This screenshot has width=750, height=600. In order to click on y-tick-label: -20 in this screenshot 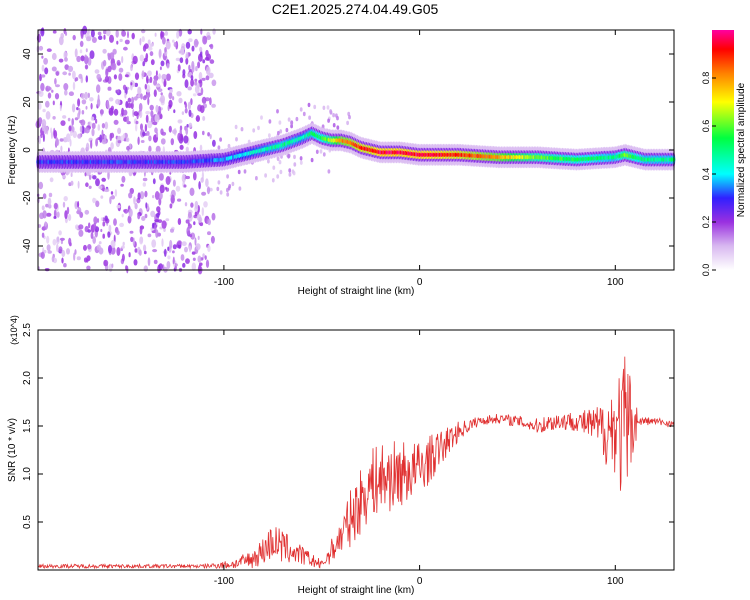, I will do `click(27, 197)`.